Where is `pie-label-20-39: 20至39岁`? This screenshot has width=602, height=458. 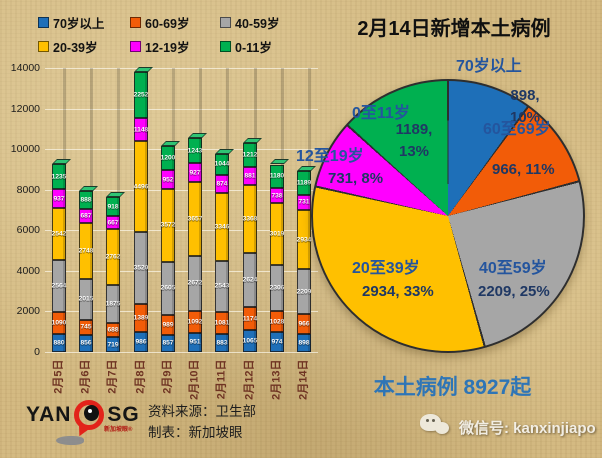 pie-label-20-39: 20至39岁 is located at coordinates (386, 268).